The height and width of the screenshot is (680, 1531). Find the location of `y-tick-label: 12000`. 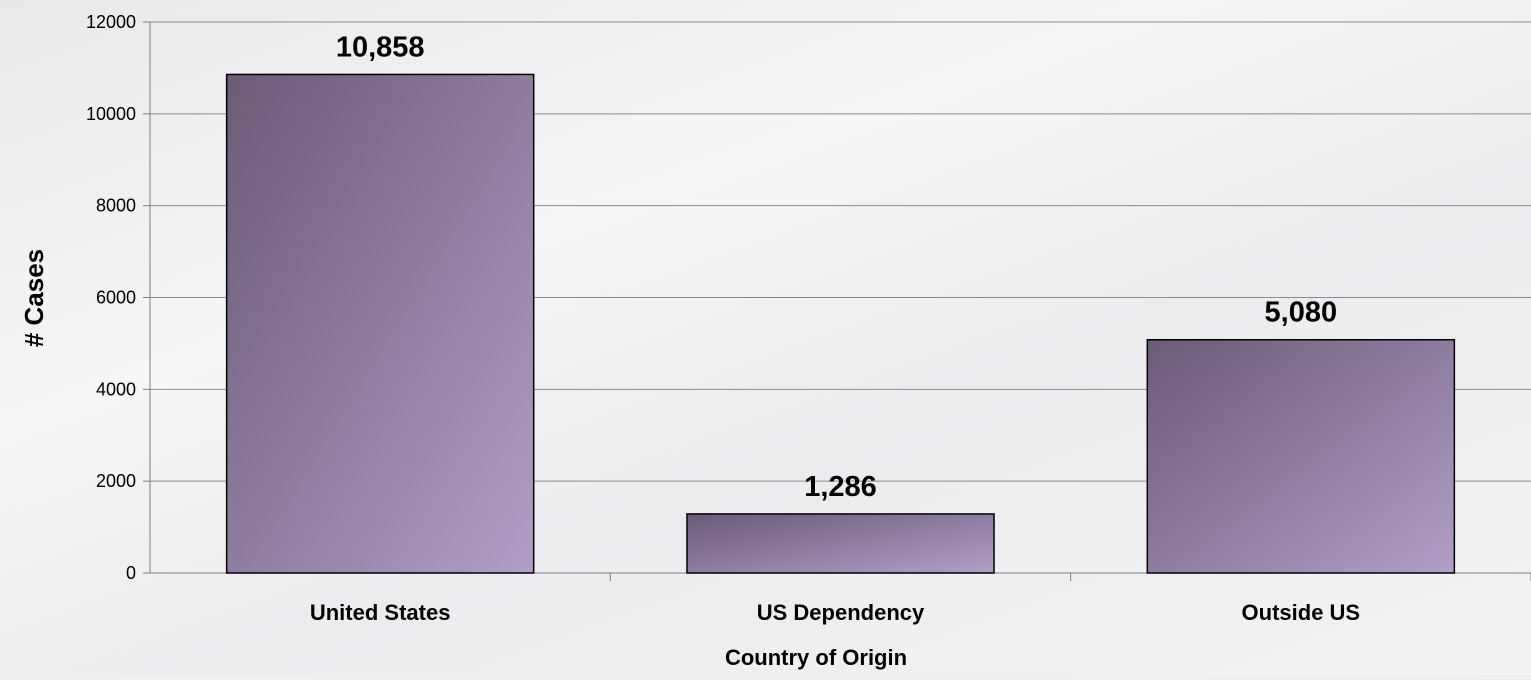

y-tick-label: 12000 is located at coordinates (111, 22).